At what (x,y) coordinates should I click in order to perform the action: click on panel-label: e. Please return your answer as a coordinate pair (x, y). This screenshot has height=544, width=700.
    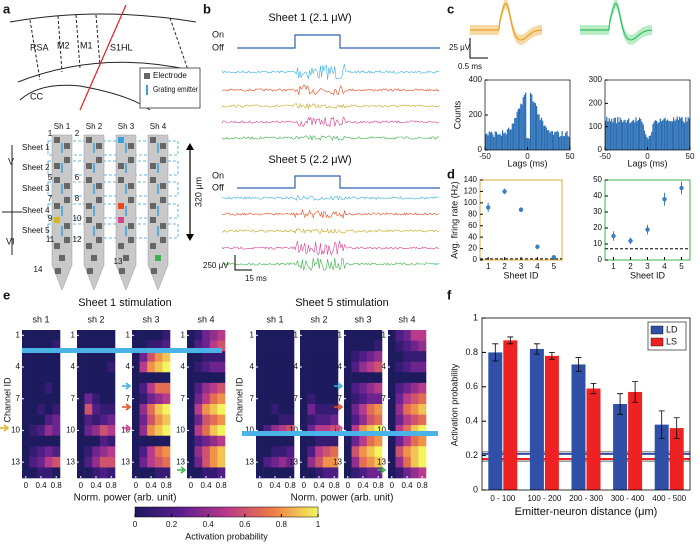
    Looking at the image, I should click on (6, 294).